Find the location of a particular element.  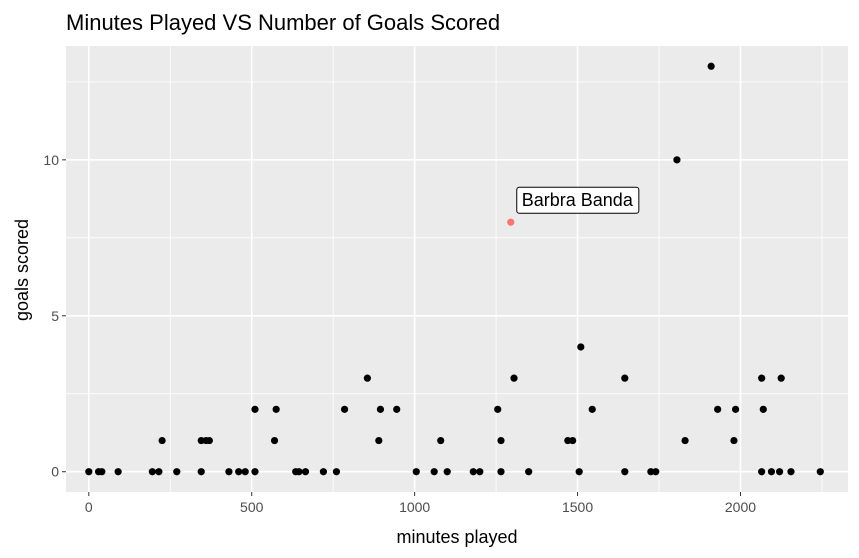

annotation-label-text: Barbra Banda is located at coordinates (578, 200).